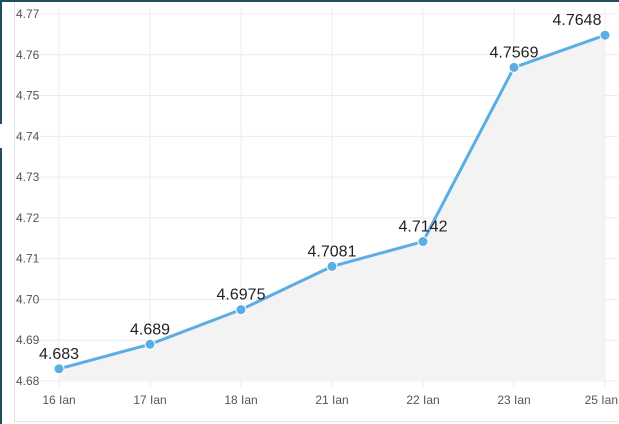 The height and width of the screenshot is (424, 619). Describe the element at coordinates (28, 136) in the screenshot. I see `y-tick-label: 4.74` at that location.